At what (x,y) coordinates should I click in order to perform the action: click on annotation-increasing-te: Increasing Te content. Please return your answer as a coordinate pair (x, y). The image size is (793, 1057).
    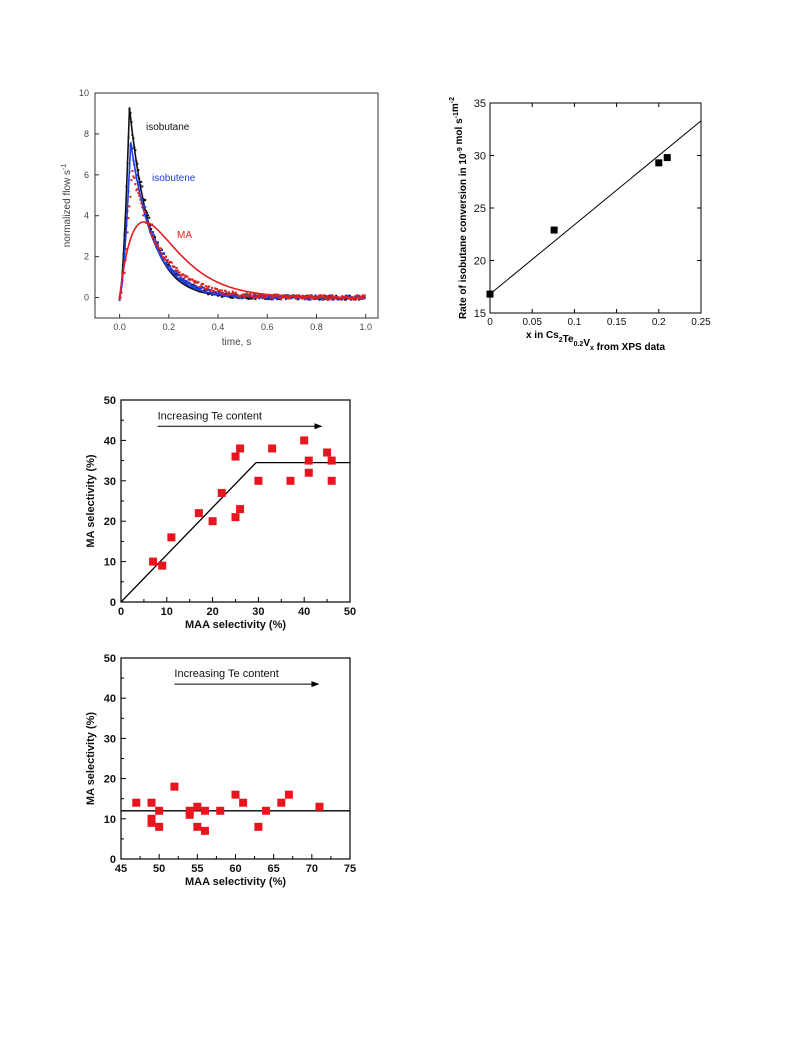
    Looking at the image, I should click on (226, 674).